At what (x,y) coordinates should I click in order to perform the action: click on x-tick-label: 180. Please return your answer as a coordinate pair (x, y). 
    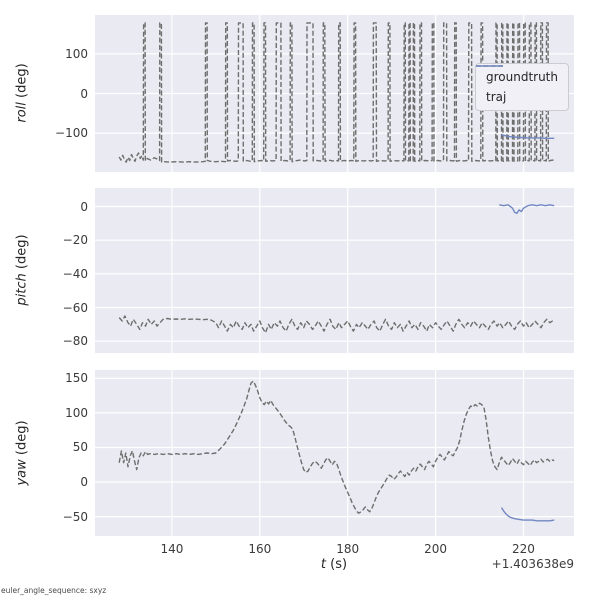
    Looking at the image, I should click on (348, 549).